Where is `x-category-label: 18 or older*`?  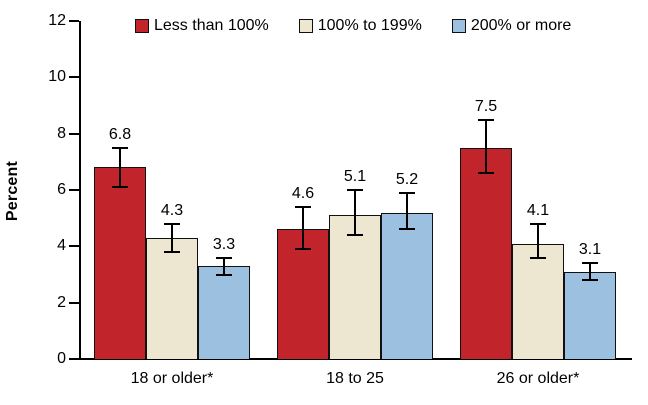
x-category-label: 18 or older* is located at coordinates (172, 378).